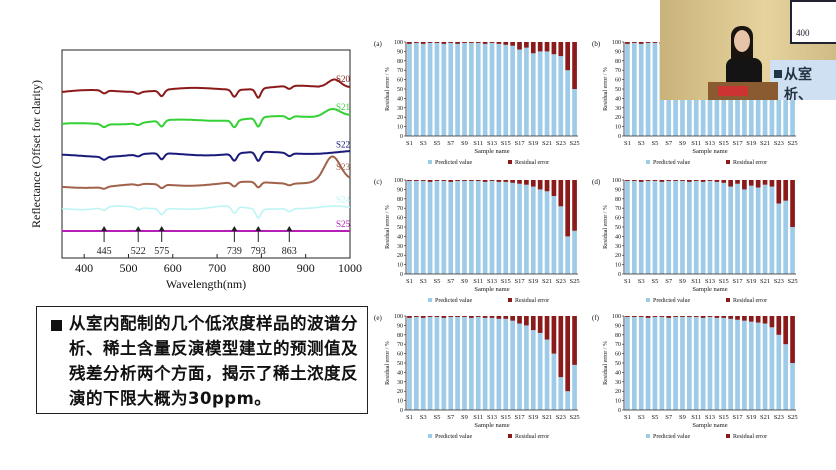 Image resolution: width=836 pixels, height=470 pixels. What do you see at coordinates (491, 151) in the screenshot?
I see `x-axis-label: Sample name` at bounding box center [491, 151].